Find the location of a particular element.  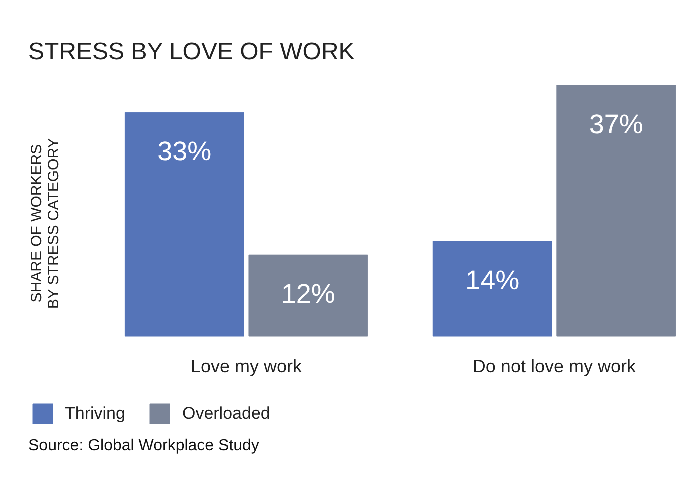

x-tick-label: Love my work is located at coordinates (247, 366).